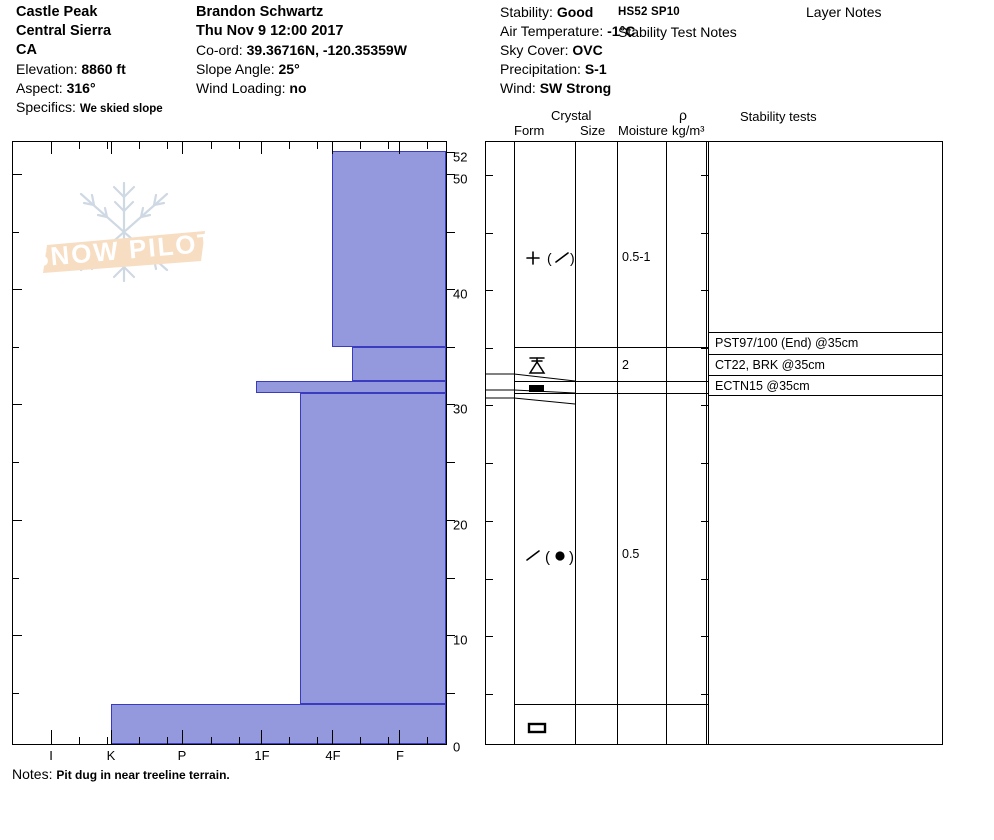  What do you see at coordinates (316, 88) in the screenshot?
I see `wind-loading-row: Wind Loading: no` at bounding box center [316, 88].